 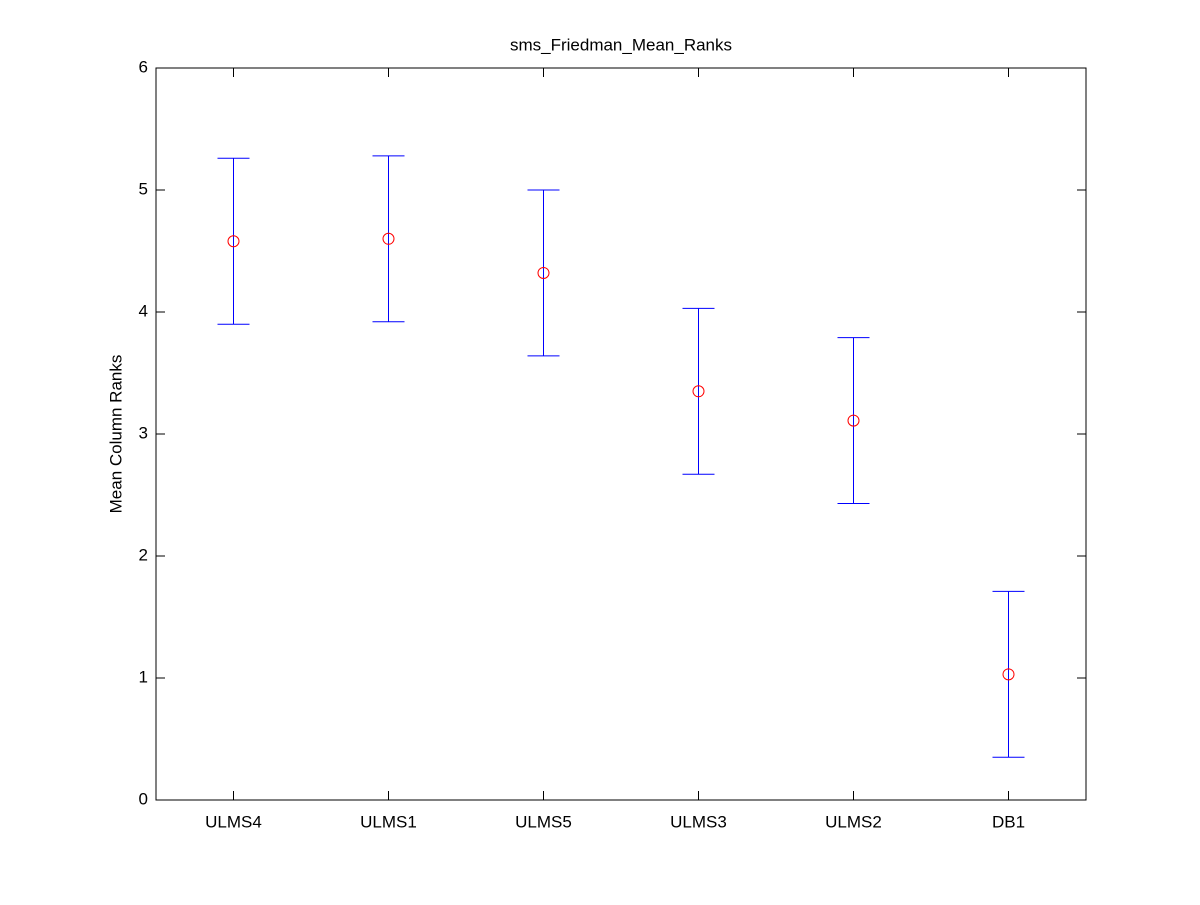 I want to click on y-tick-label: 0, so click(x=143, y=798).